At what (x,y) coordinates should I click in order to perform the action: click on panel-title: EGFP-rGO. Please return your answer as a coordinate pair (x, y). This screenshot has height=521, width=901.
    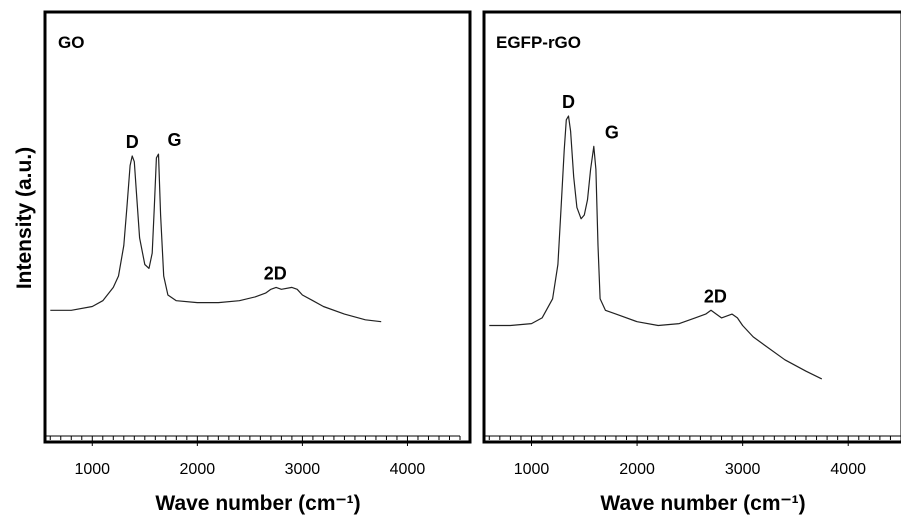
    Looking at the image, I should click on (538, 42).